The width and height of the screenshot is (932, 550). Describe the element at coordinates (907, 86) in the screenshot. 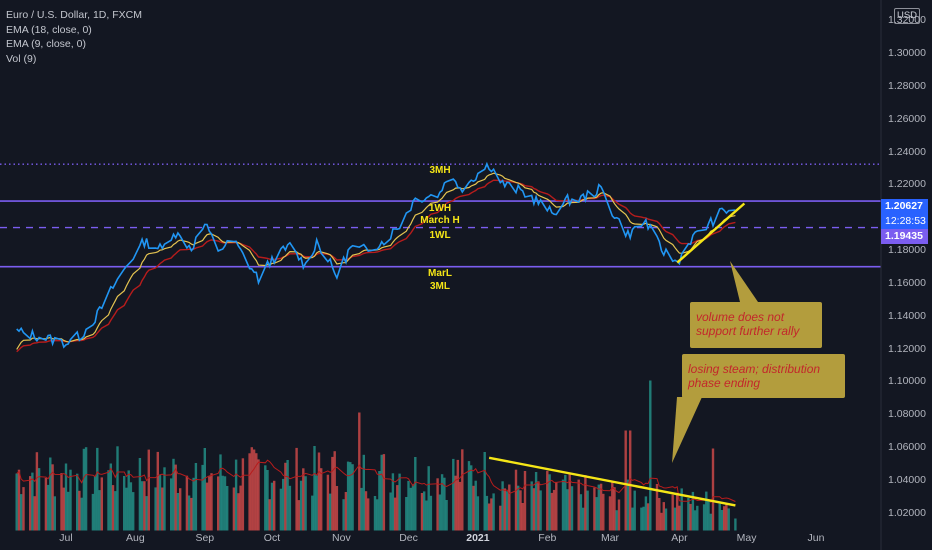

I see `price-tick: 1.28000` at that location.